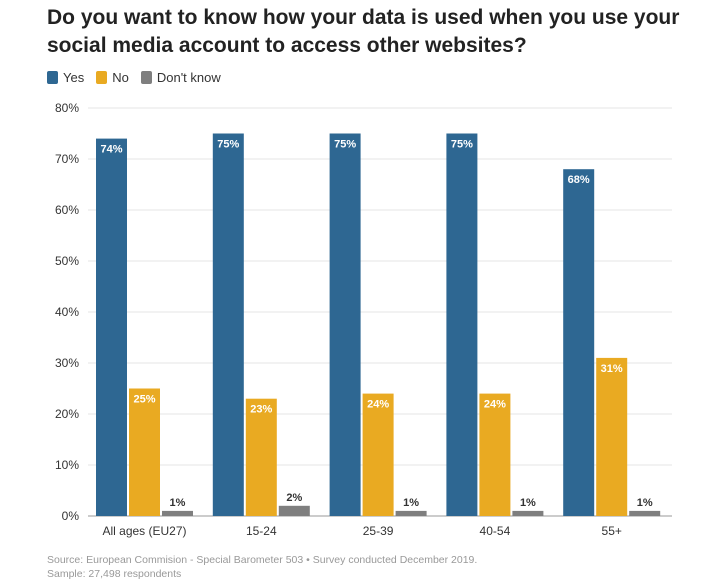 The height and width of the screenshot is (587, 703). I want to click on legend-item-dont-know: Don't know, so click(180, 77).